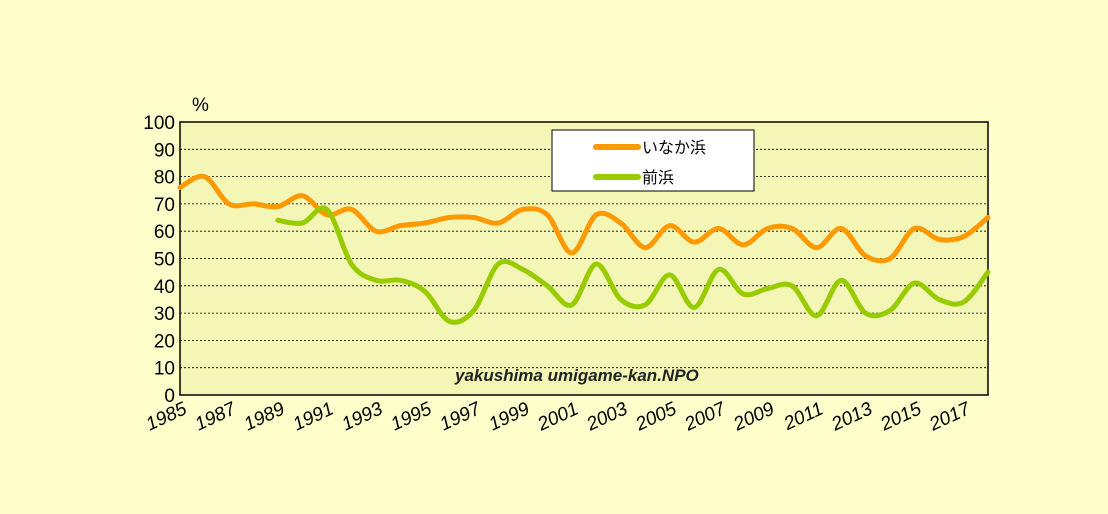 The image size is (1108, 514). What do you see at coordinates (852, 417) in the screenshot?
I see `x-tick-label: 2013` at bounding box center [852, 417].